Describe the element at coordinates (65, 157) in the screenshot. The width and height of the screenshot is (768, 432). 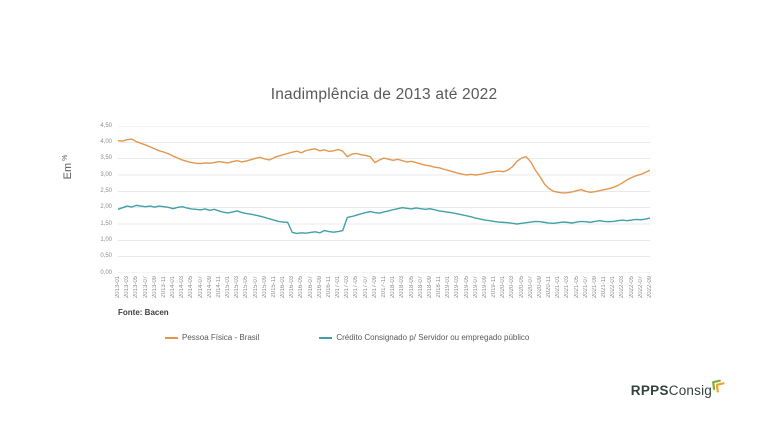
I see `y-axis-unit-percent: %` at that location.